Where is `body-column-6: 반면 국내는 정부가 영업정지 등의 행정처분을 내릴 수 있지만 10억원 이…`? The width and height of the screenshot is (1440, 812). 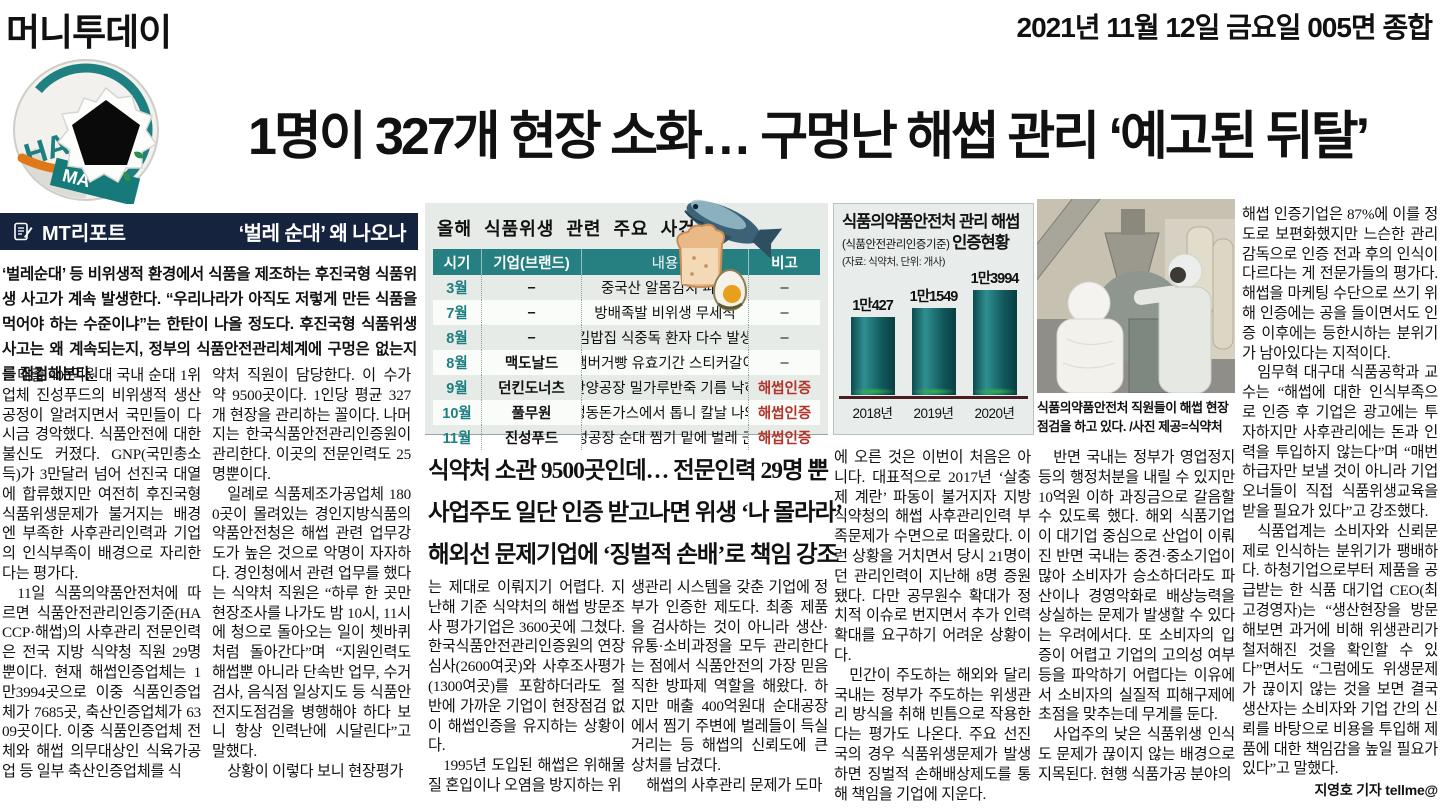 body-column-6: 반면 국내는 정부가 영업정지 등의 행정처분을 내릴 수 있지만 10억원 이… is located at coordinates (1136, 630).